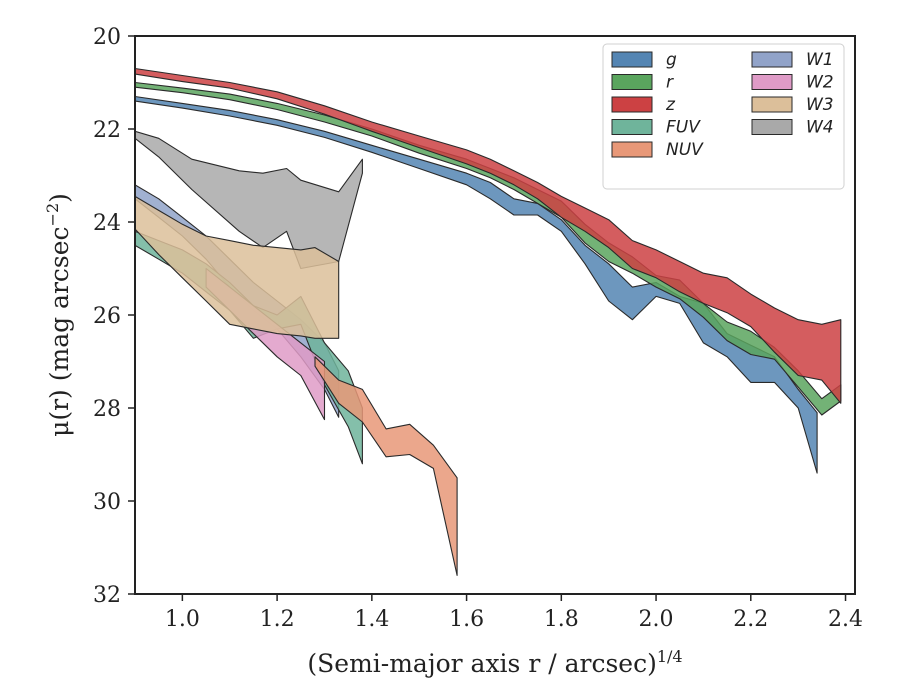 Image resolution: width=900 pixels, height=700 pixels. I want to click on y-axis: 20 22 24 26 28 30 32, so click(114, 316).